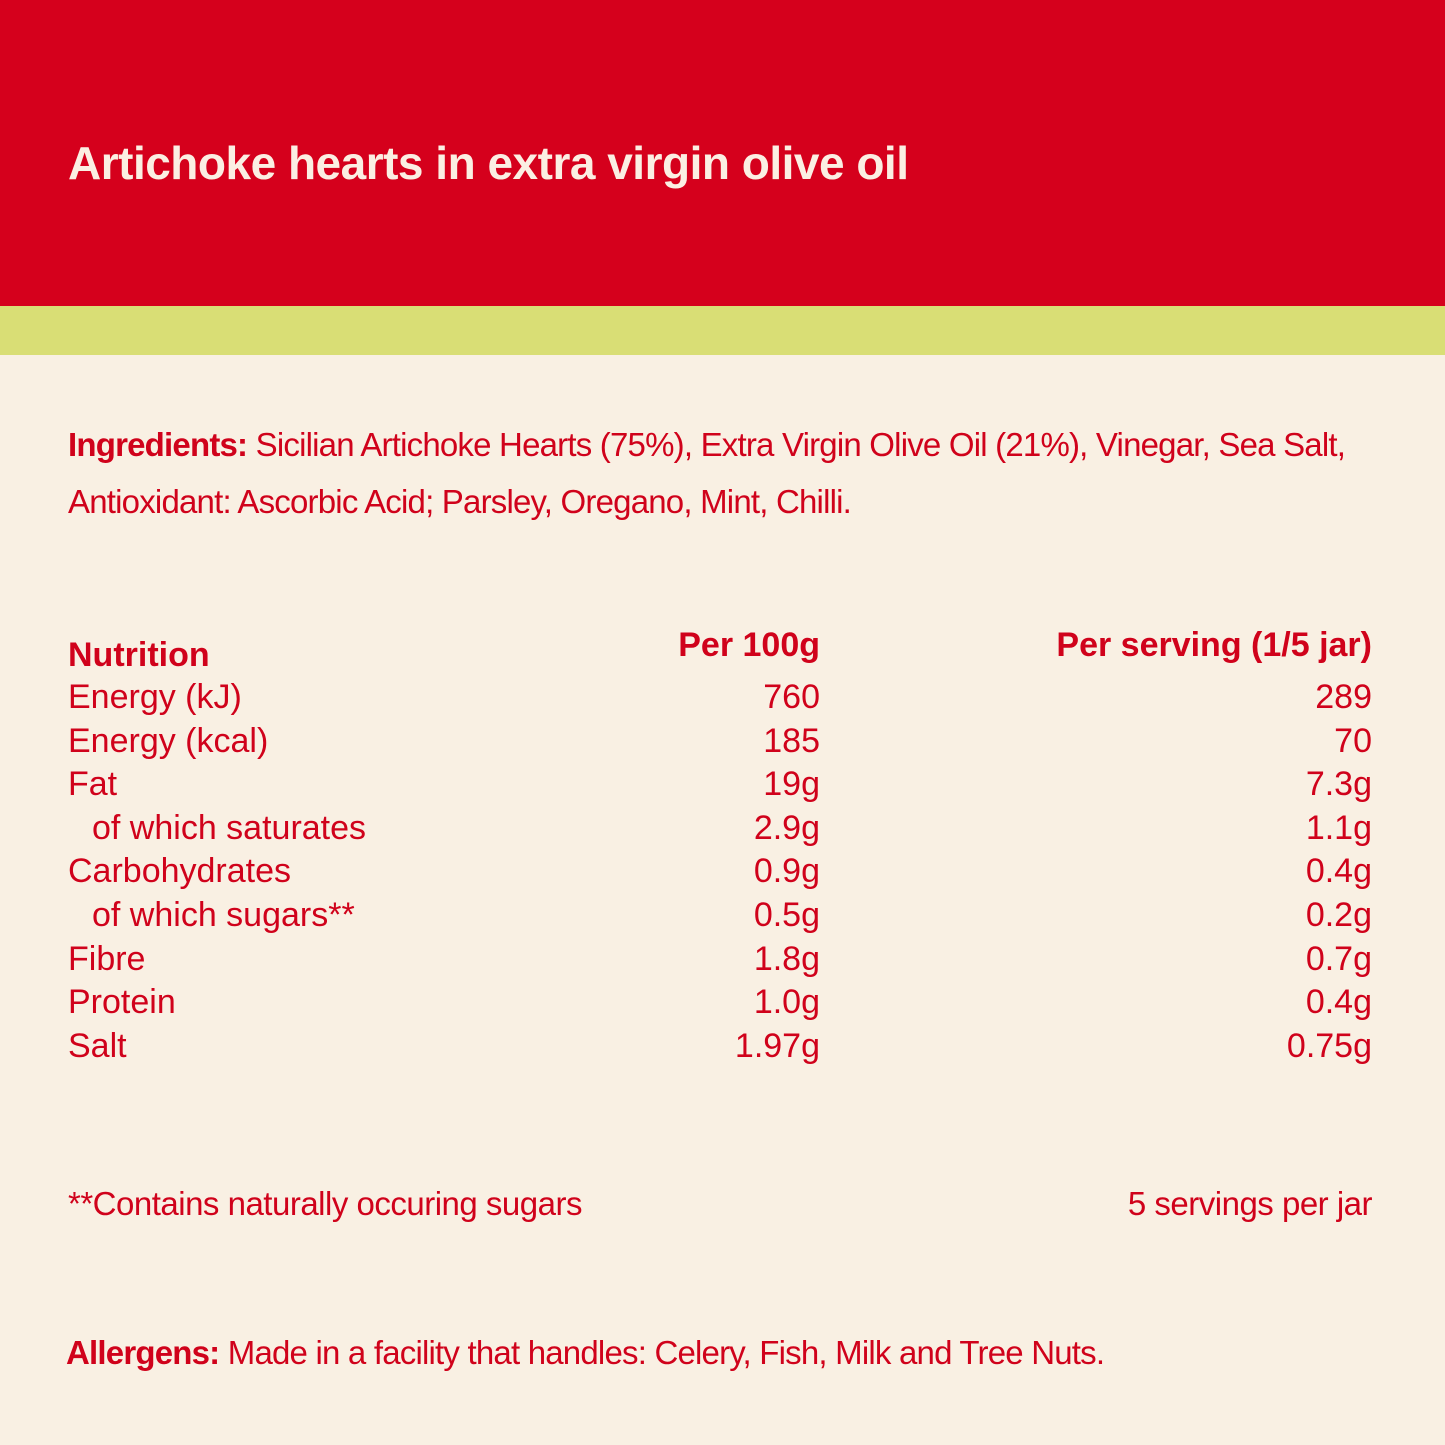  What do you see at coordinates (1329, 1045) in the screenshot?
I see `per-serving-value: 0.75g` at bounding box center [1329, 1045].